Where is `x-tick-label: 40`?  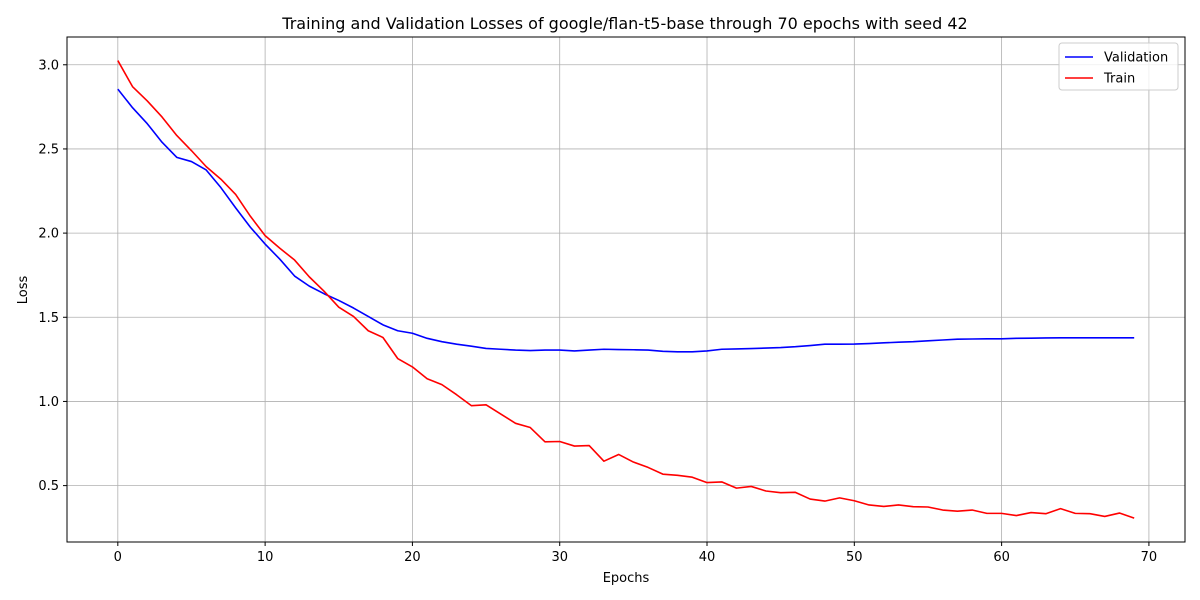
x-tick-label: 40 is located at coordinates (707, 557).